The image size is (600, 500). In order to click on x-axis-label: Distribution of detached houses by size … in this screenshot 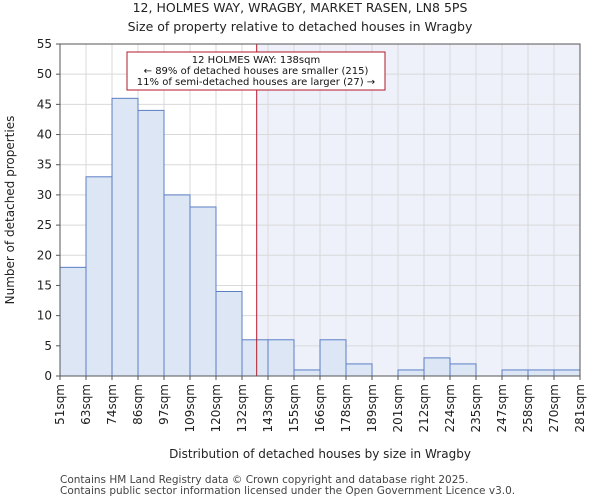, I will do `click(320, 454)`.